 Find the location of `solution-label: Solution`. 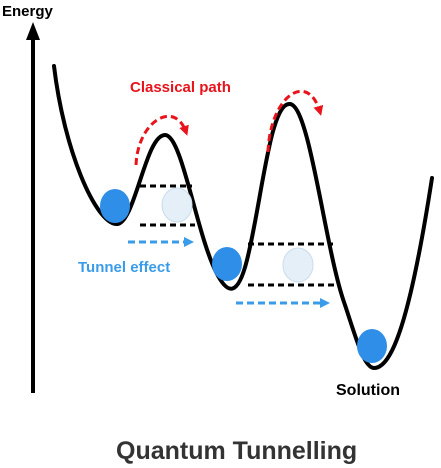

solution-label: Solution is located at coordinates (368, 390).